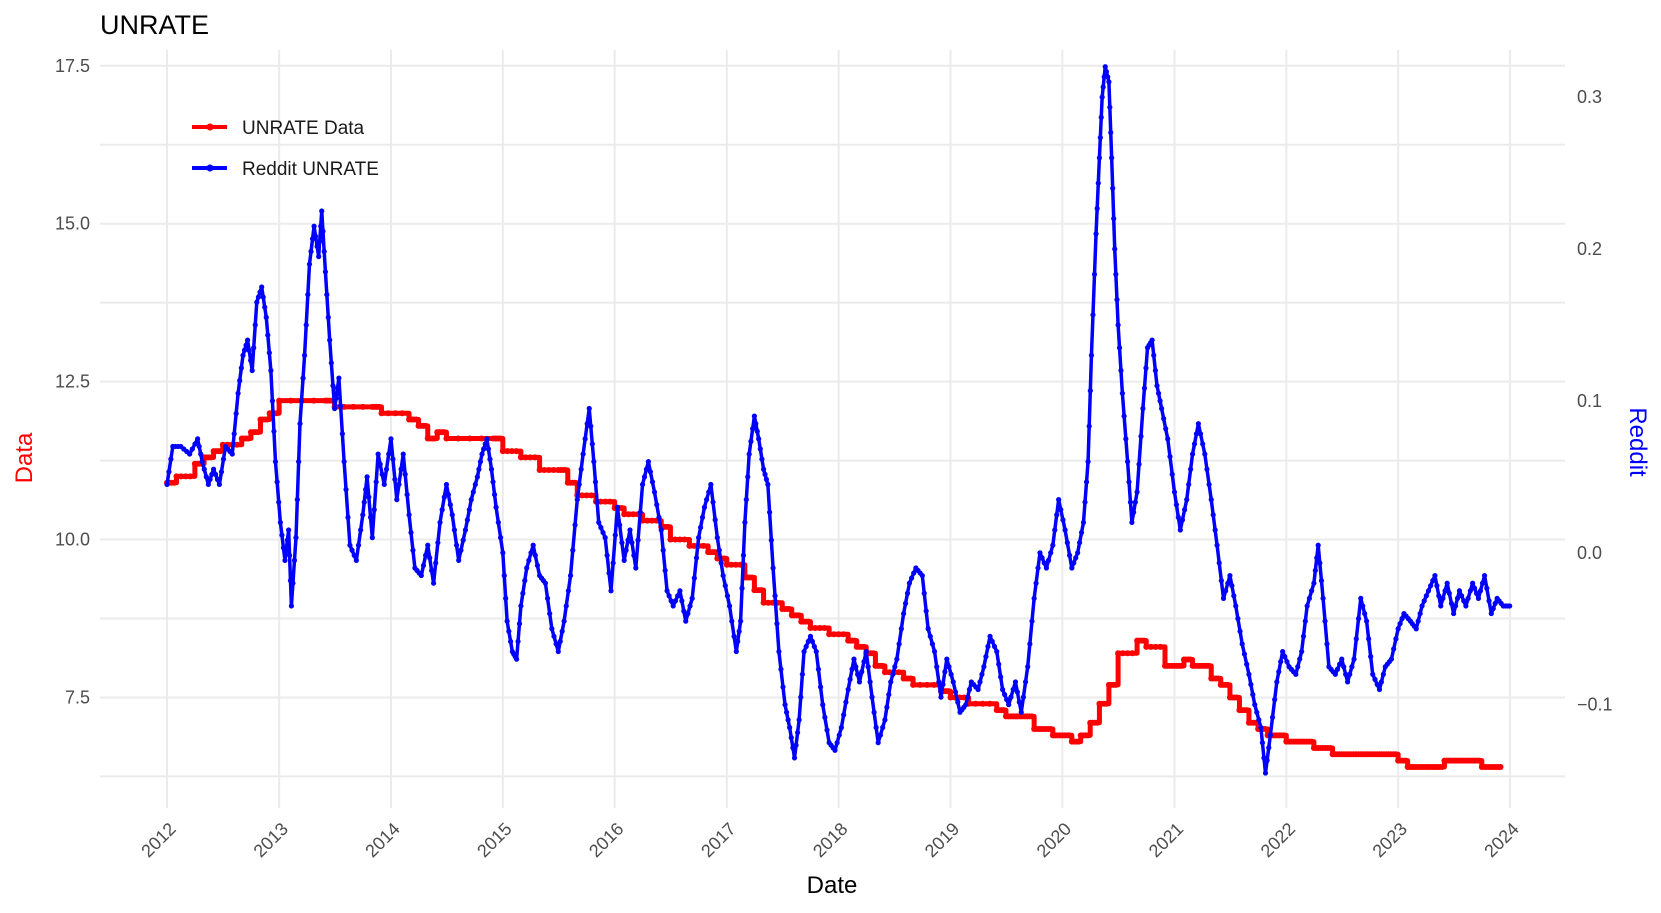 This screenshot has width=1661, height=913. What do you see at coordinates (72, 224) in the screenshot?
I see `left-tick-label: 15.0` at bounding box center [72, 224].